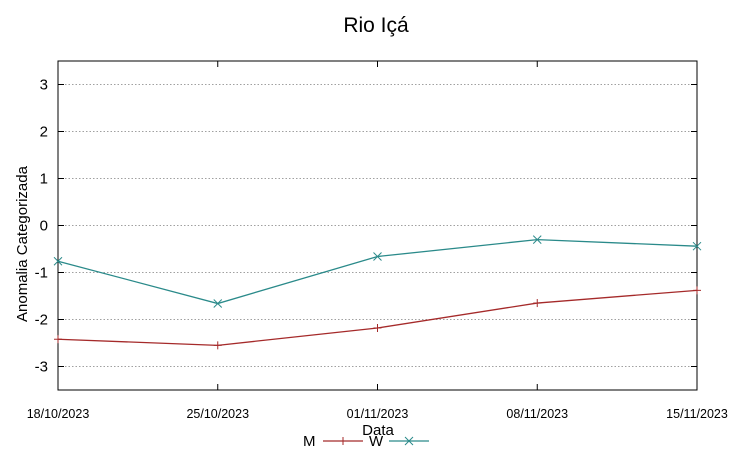 The height and width of the screenshot is (459, 752). What do you see at coordinates (217, 414) in the screenshot?
I see `x-tick-label: 25/10/2023` at bounding box center [217, 414].